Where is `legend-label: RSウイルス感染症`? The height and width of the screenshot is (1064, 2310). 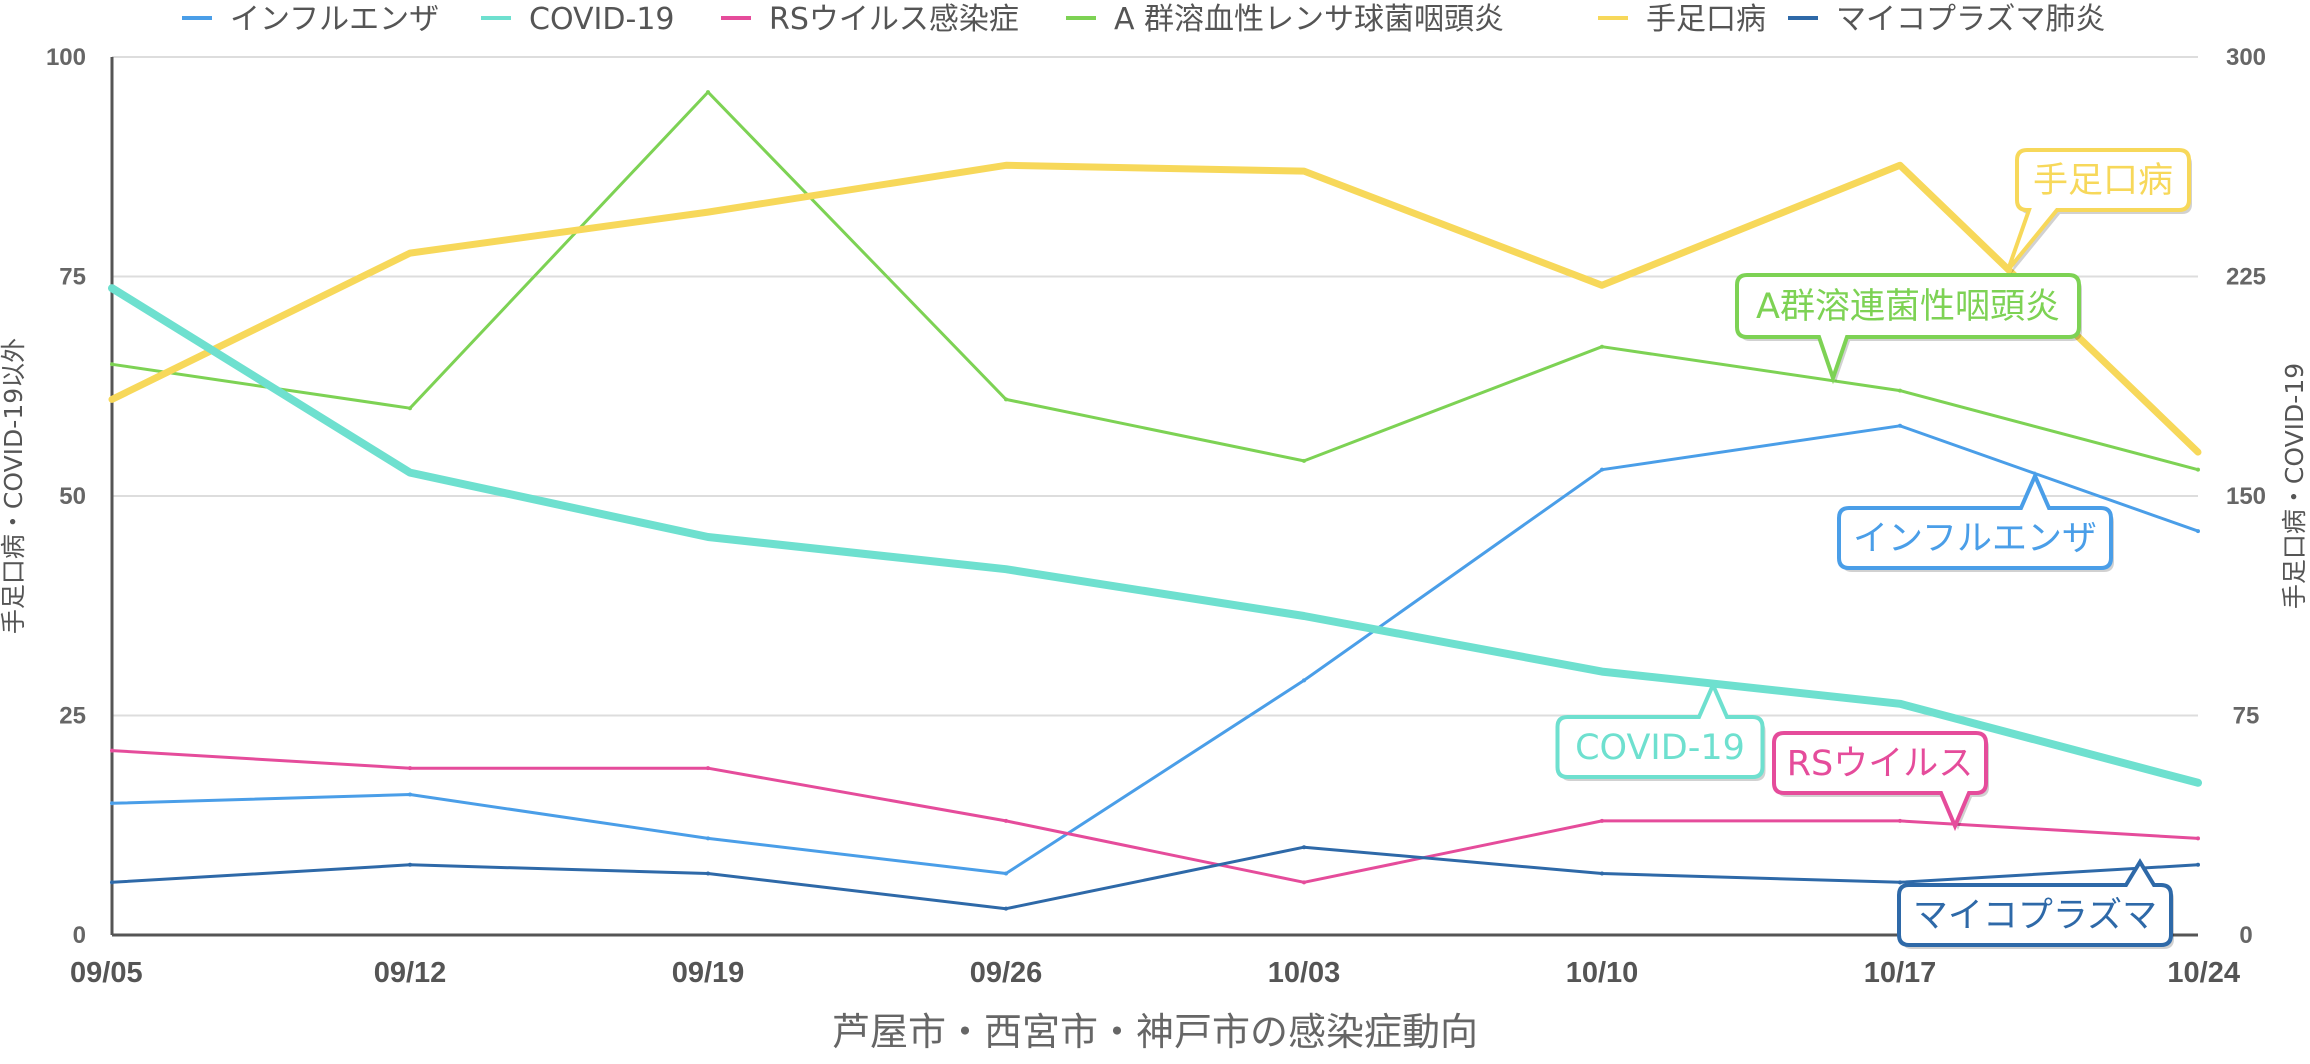 legend-label: RSウイルス感染症 is located at coordinates (894, 19).